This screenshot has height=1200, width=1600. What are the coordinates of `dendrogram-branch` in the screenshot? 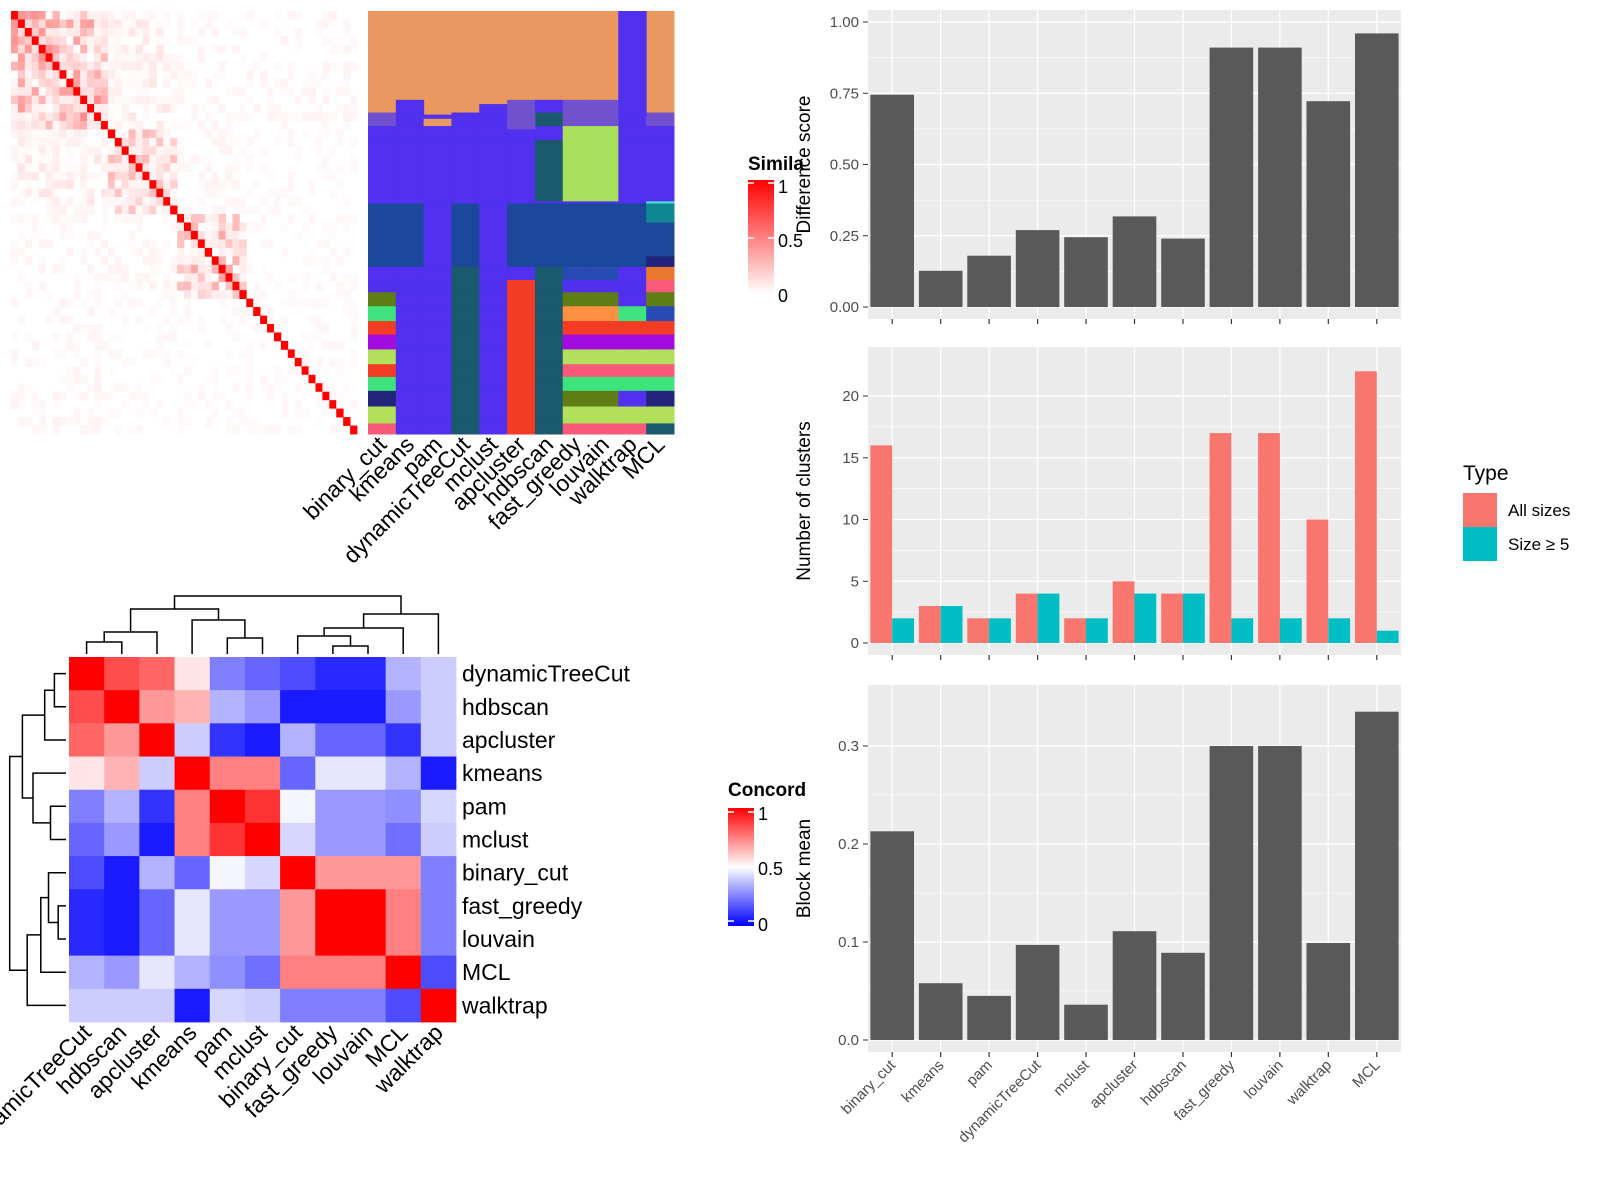 It's located at (49, 798).